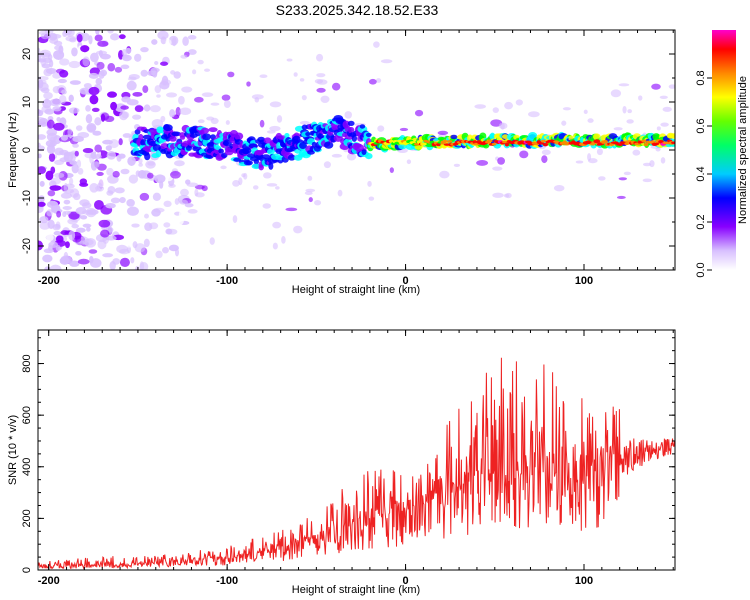 The width and height of the screenshot is (750, 600). Describe the element at coordinates (356, 290) in the screenshot. I see `spectrogram-x-label: Height of straight line (km)` at that location.